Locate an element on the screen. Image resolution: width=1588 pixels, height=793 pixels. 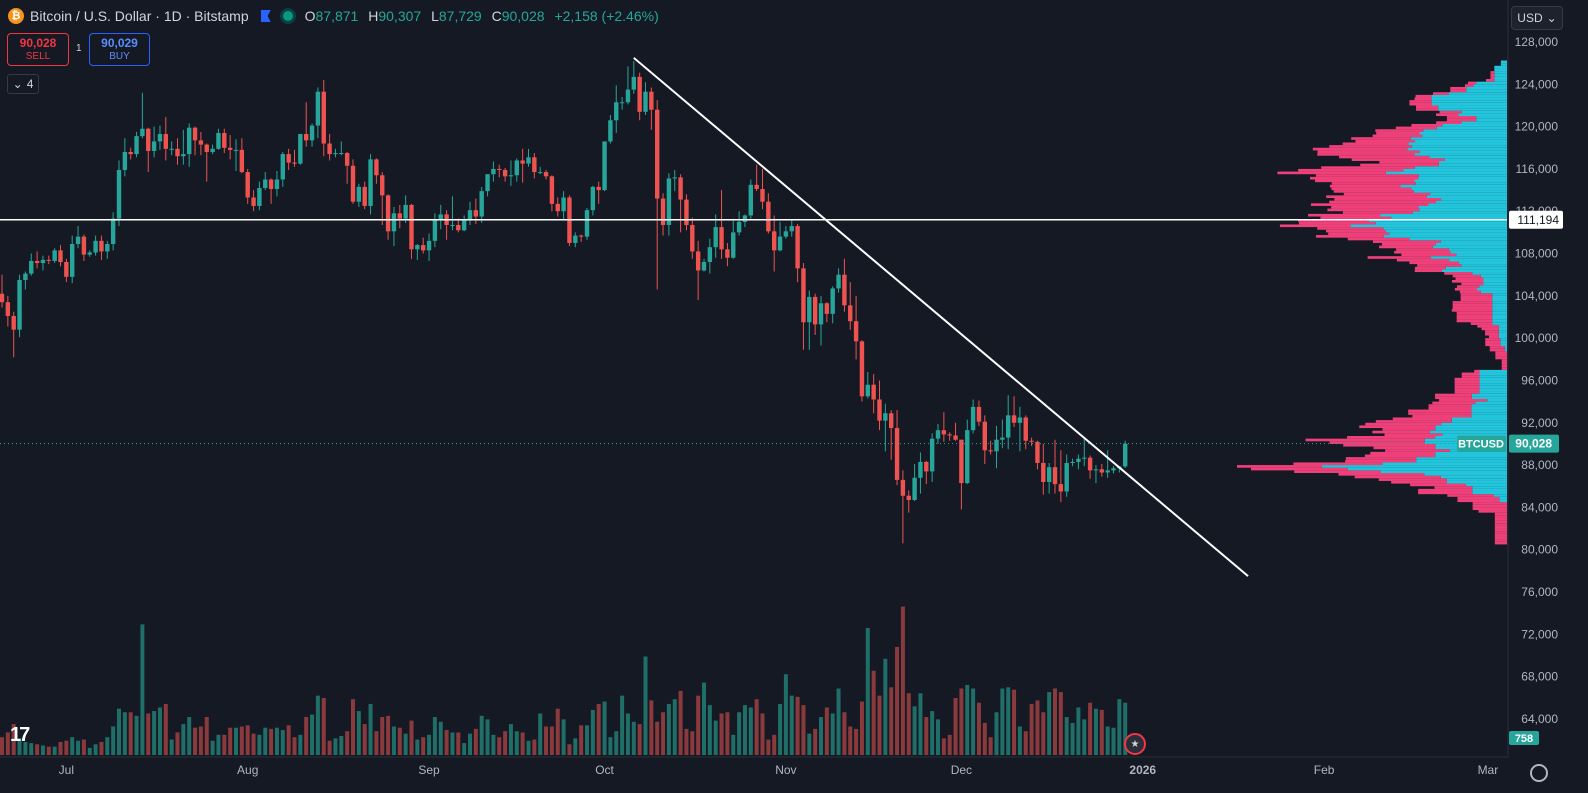
x-tick-label: Nov is located at coordinates (785, 770).